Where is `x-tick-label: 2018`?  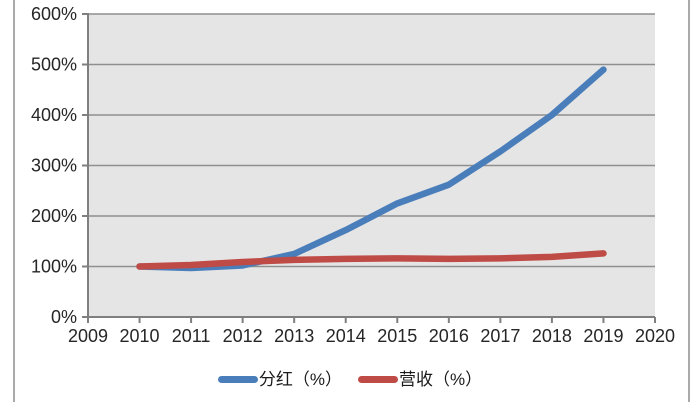 x-tick-label: 2018 is located at coordinates (552, 336).